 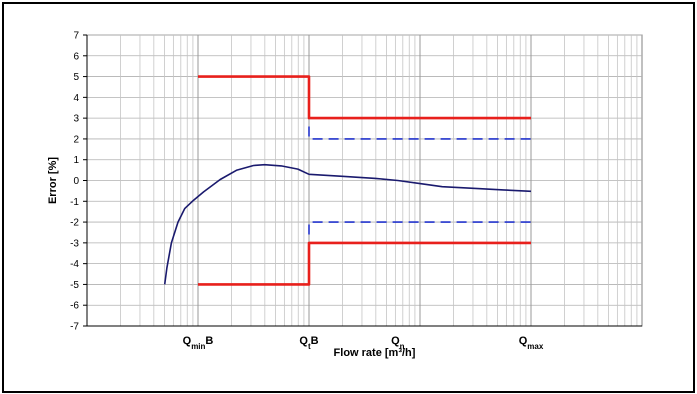 I want to click on y-tick-labels: 7 6 5 4 3 2 1 0 -1 -2 -3 -4 -5 -6 -7, so click(x=78, y=182).